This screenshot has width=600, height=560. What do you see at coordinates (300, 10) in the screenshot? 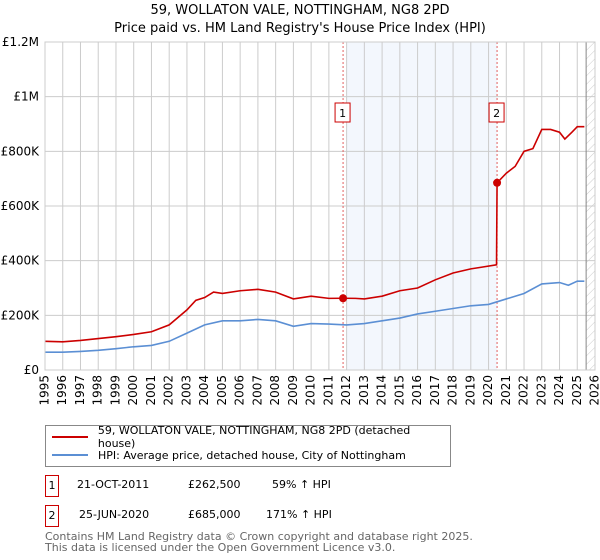
I see `title: 59, WOLLATON VALE, NOTTINGHAM, NG8 2PD` at bounding box center [300, 10].